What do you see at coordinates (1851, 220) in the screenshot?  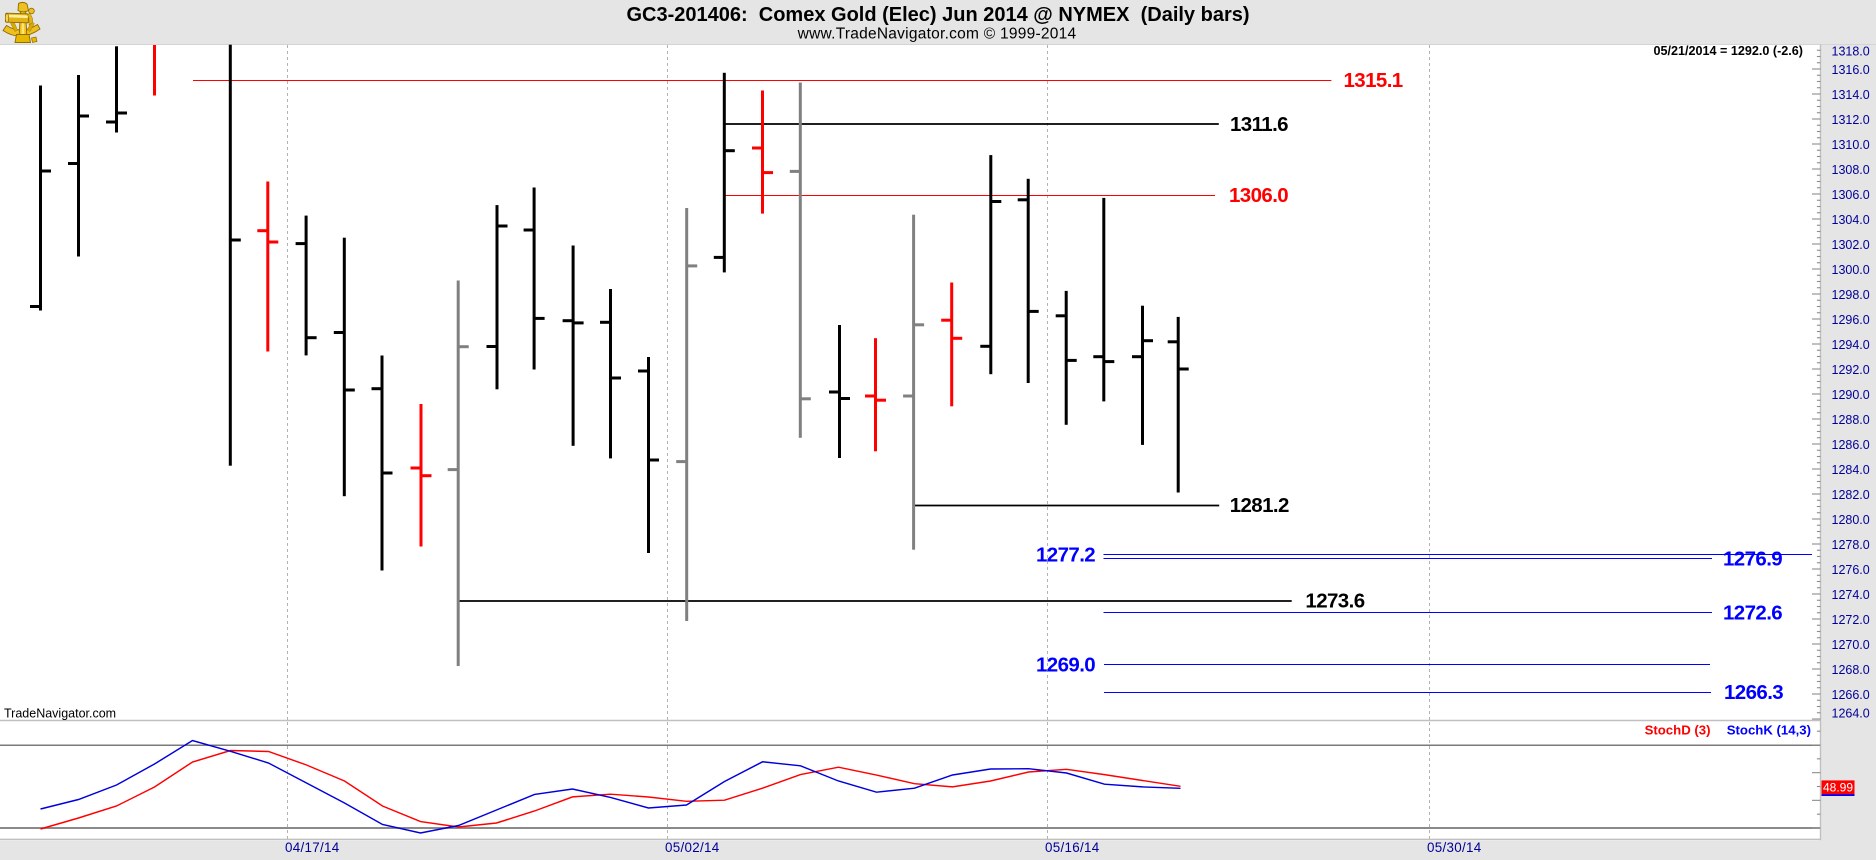 I see `svg-text: 1304.0` at bounding box center [1851, 220].